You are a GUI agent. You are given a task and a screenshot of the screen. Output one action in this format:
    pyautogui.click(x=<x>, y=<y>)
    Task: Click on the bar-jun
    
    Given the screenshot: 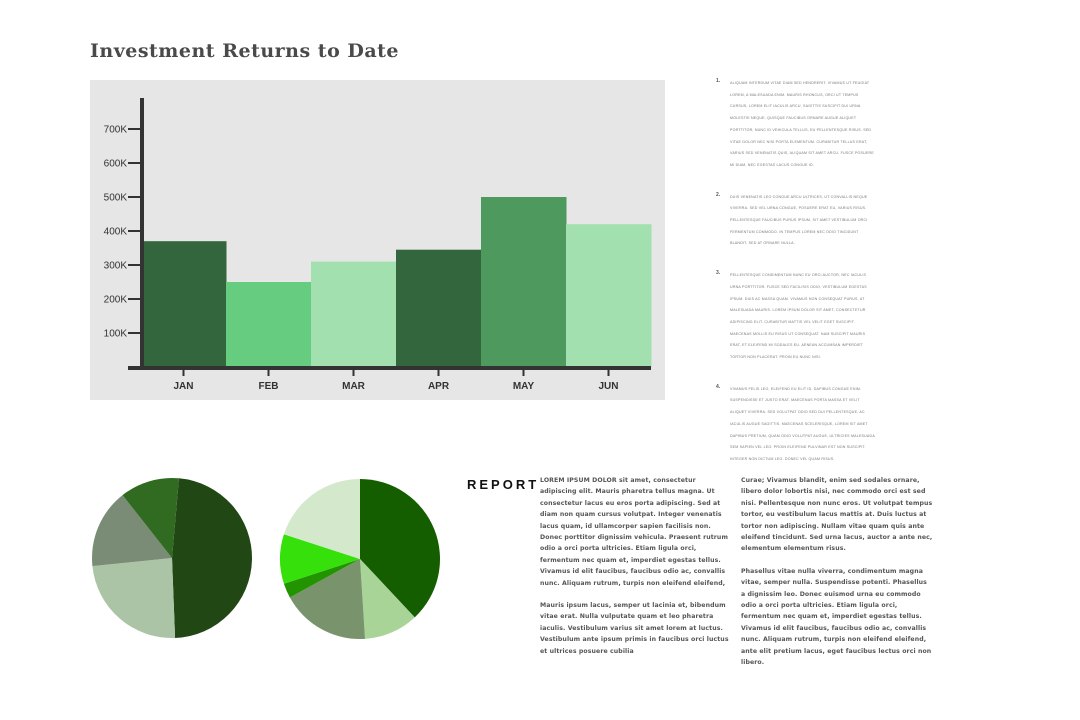 What is the action you would take?
    pyautogui.click(x=609, y=295)
    